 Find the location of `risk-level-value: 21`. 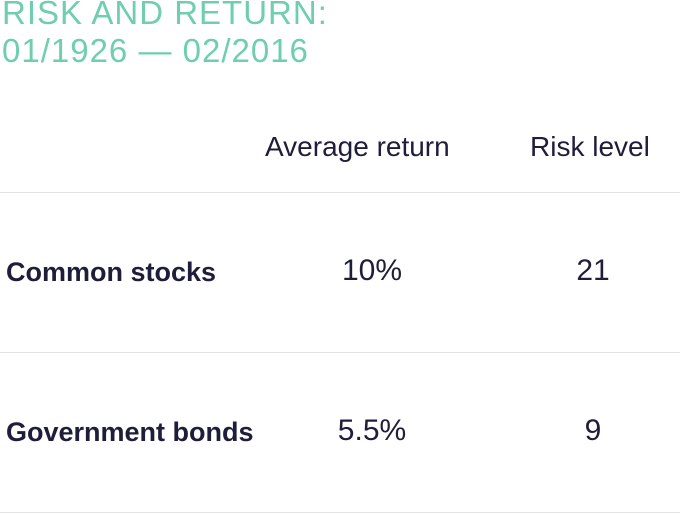

risk-level-value: 21 is located at coordinates (593, 270).